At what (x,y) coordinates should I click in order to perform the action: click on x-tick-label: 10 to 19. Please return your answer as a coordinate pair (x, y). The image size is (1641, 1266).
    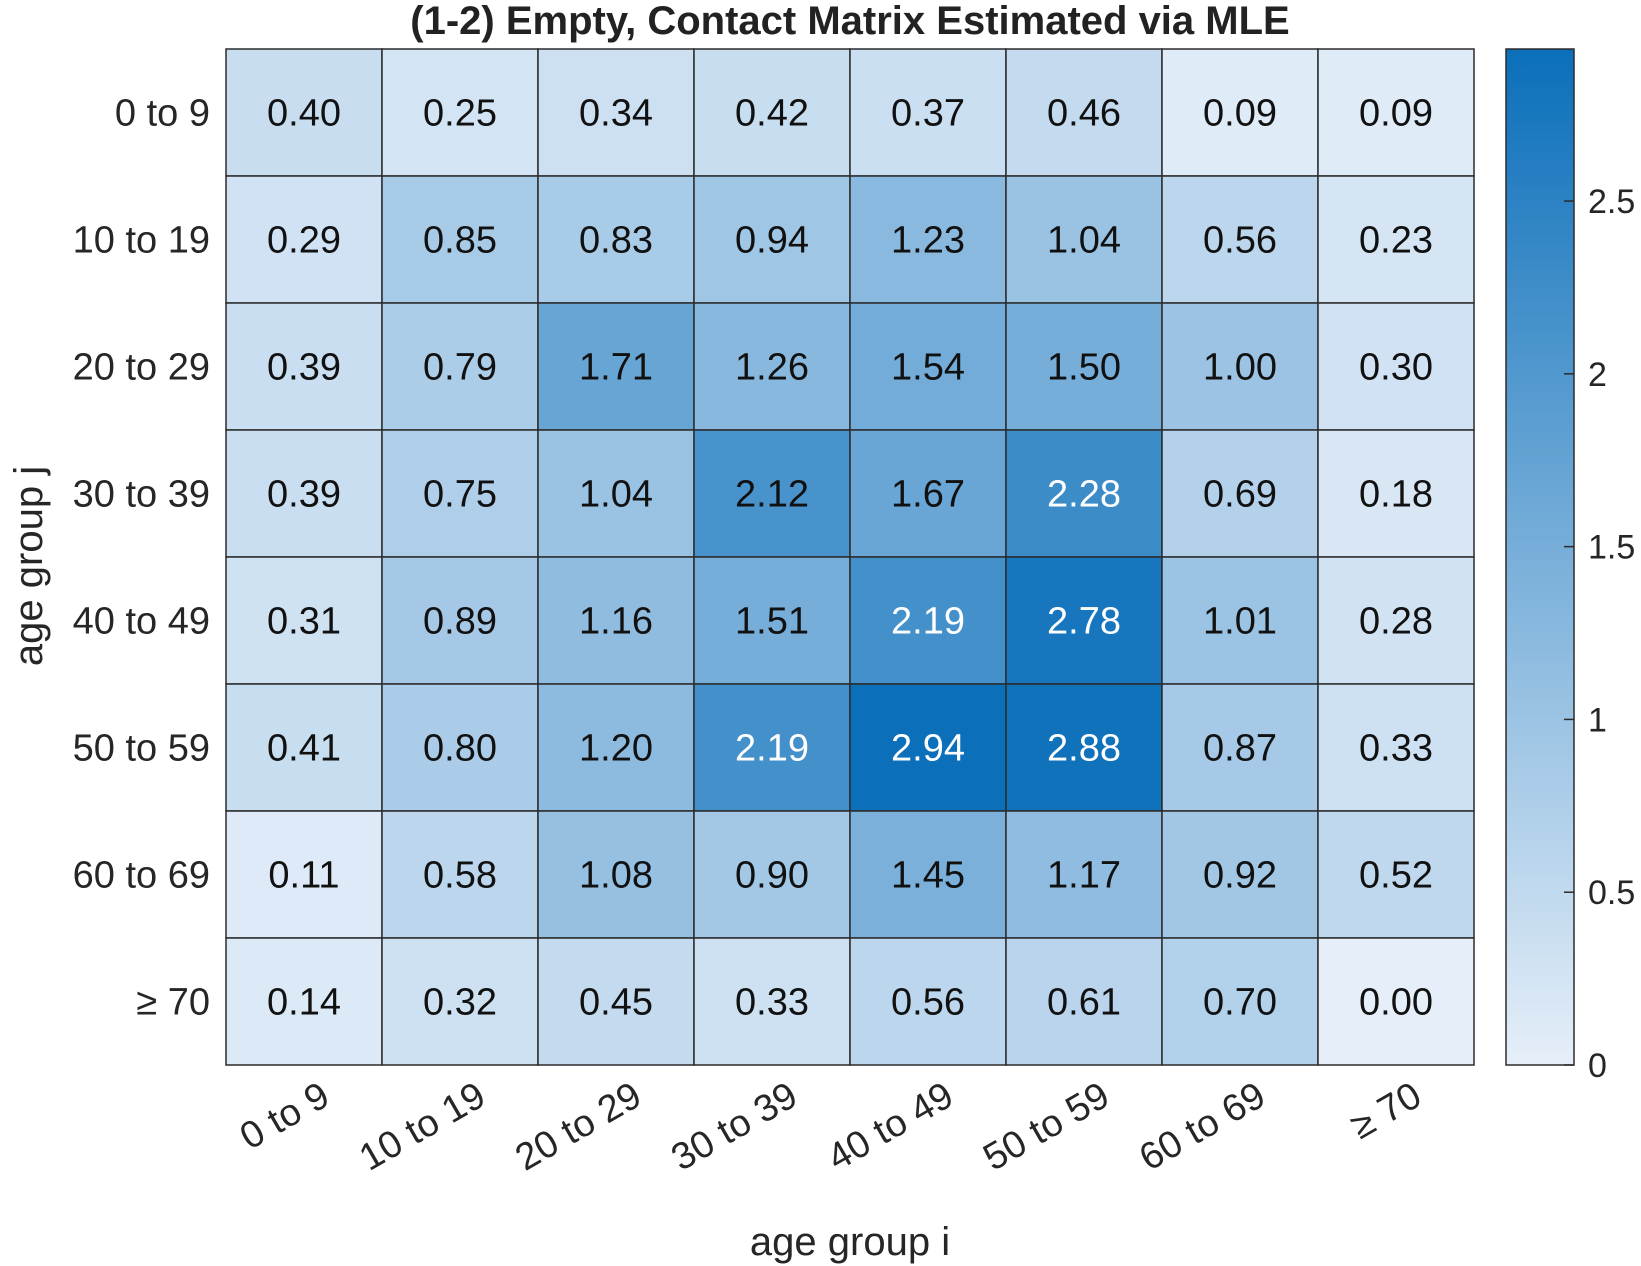
    Looking at the image, I should click on (423, 1126).